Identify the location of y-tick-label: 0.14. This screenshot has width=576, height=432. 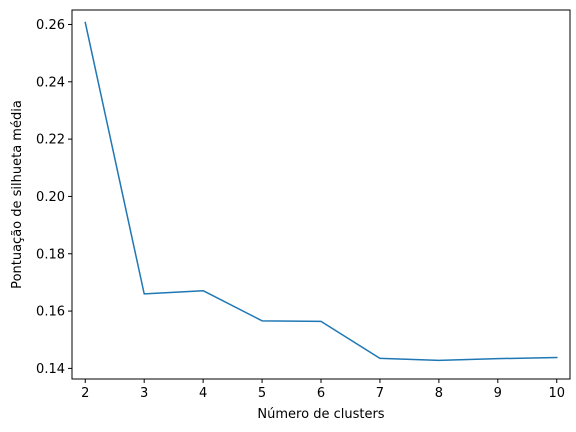
(50, 369).